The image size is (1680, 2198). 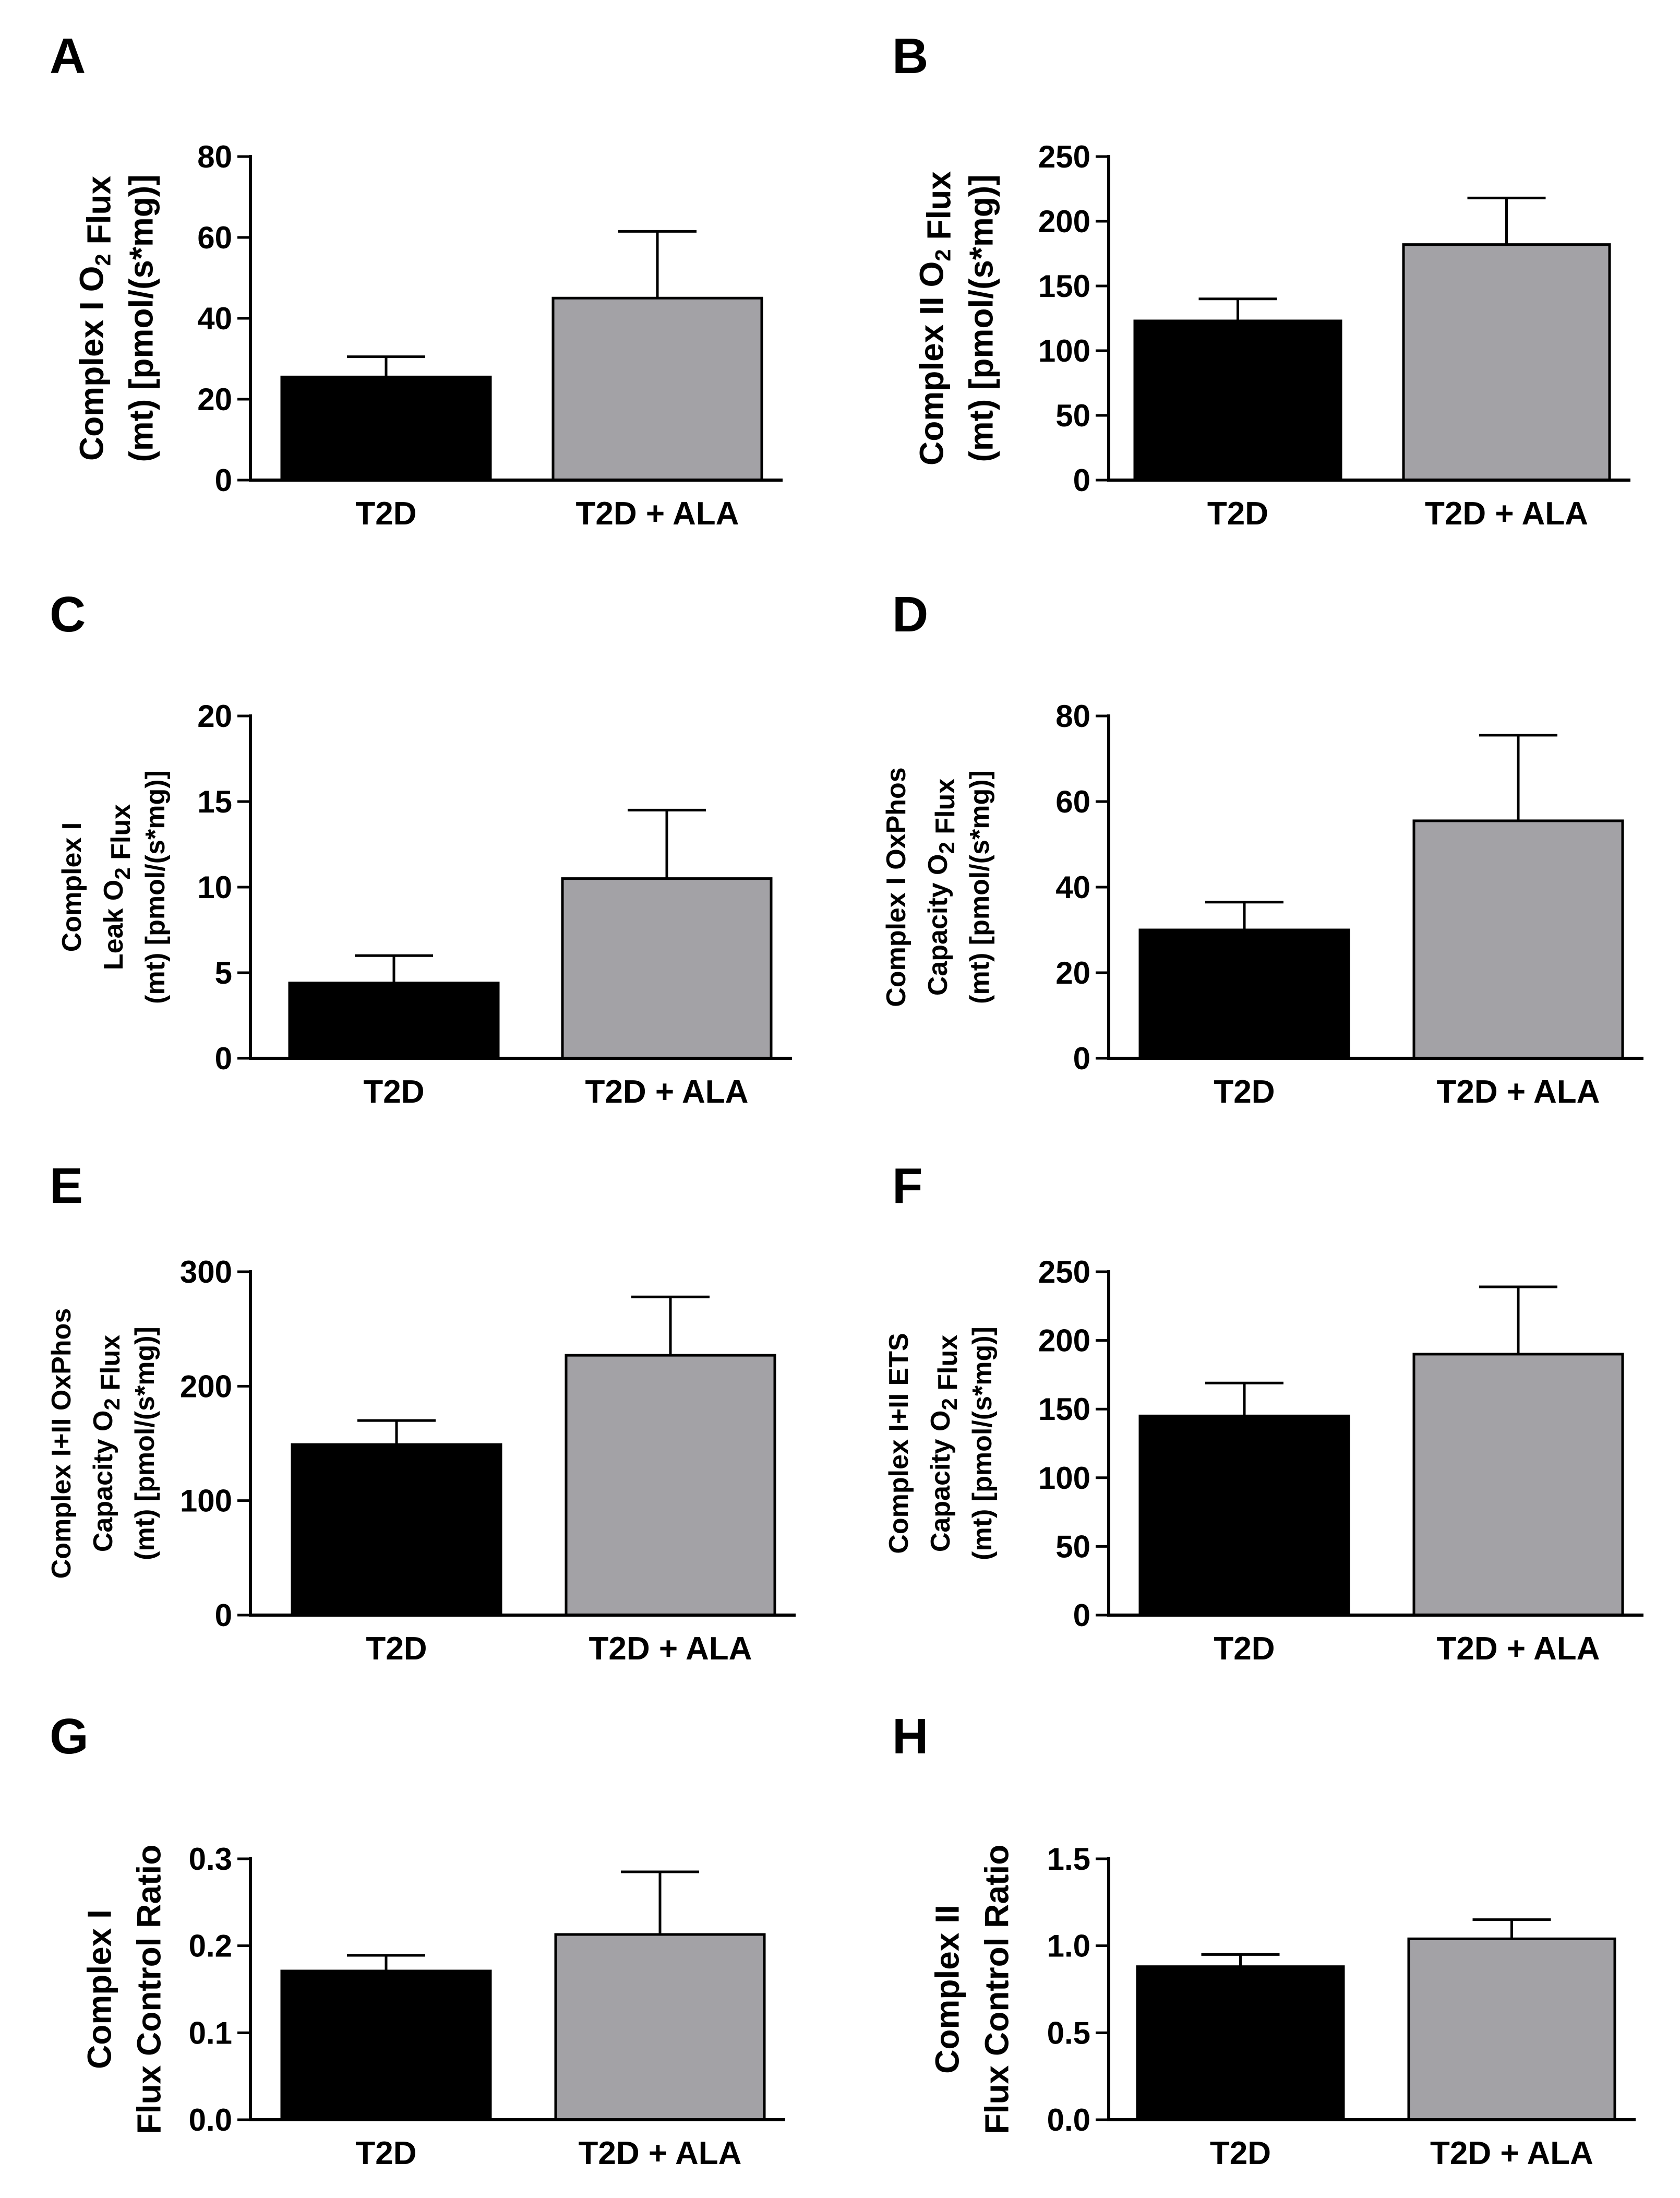 I want to click on y-tick-label: 1.5, so click(x=1068, y=1859).